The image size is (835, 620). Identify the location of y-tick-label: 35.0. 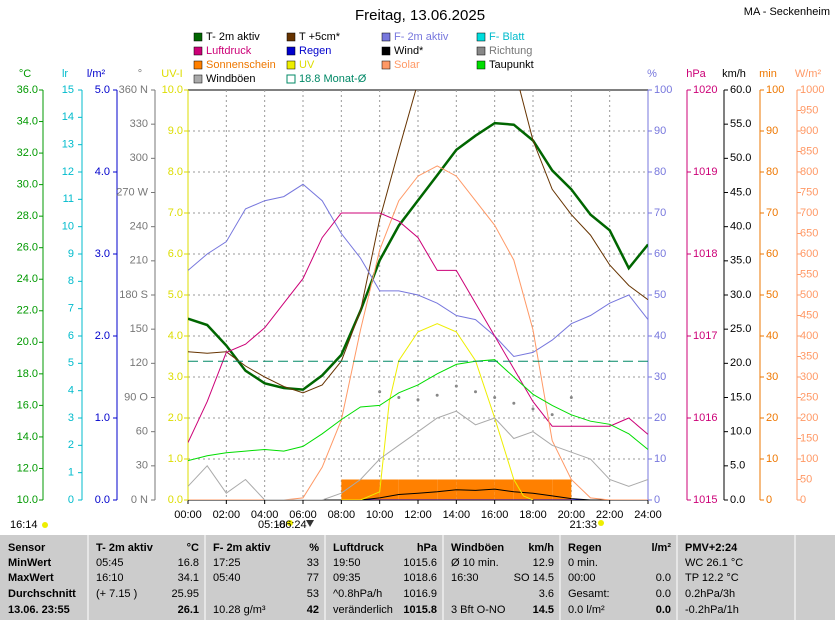
(740, 261).